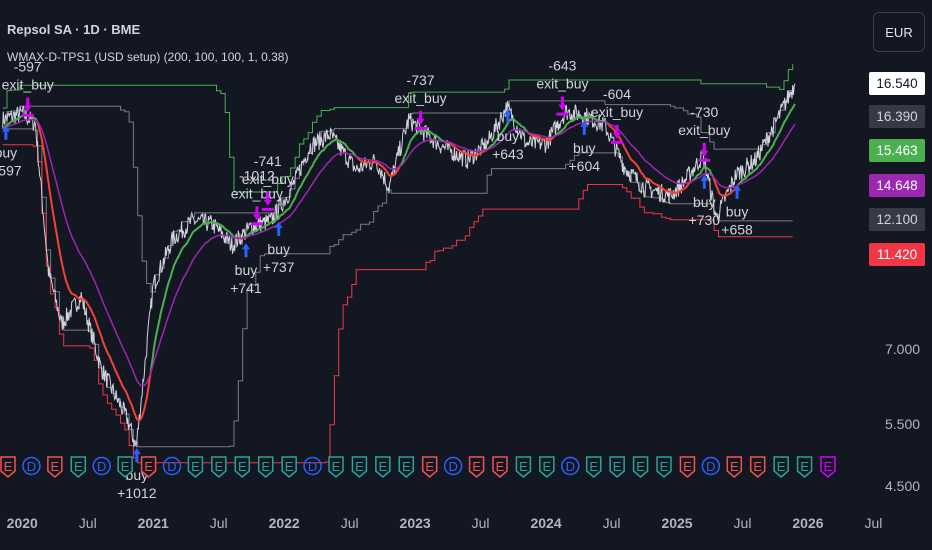  I want to click on currency-button: EUR, so click(899, 32).